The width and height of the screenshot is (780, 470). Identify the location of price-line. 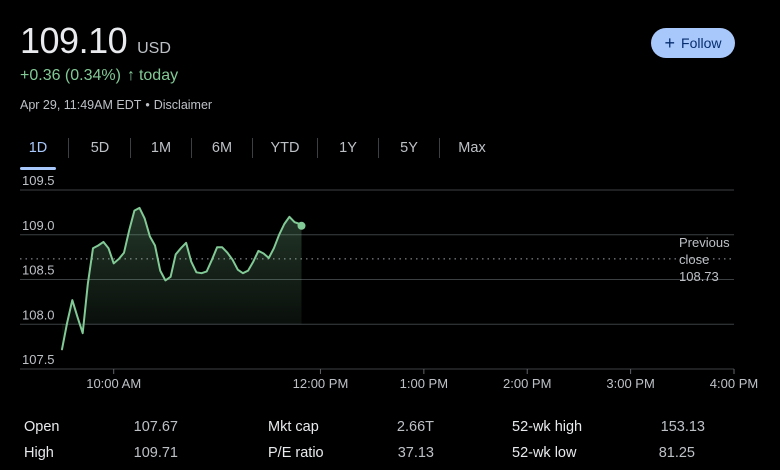
(182, 278).